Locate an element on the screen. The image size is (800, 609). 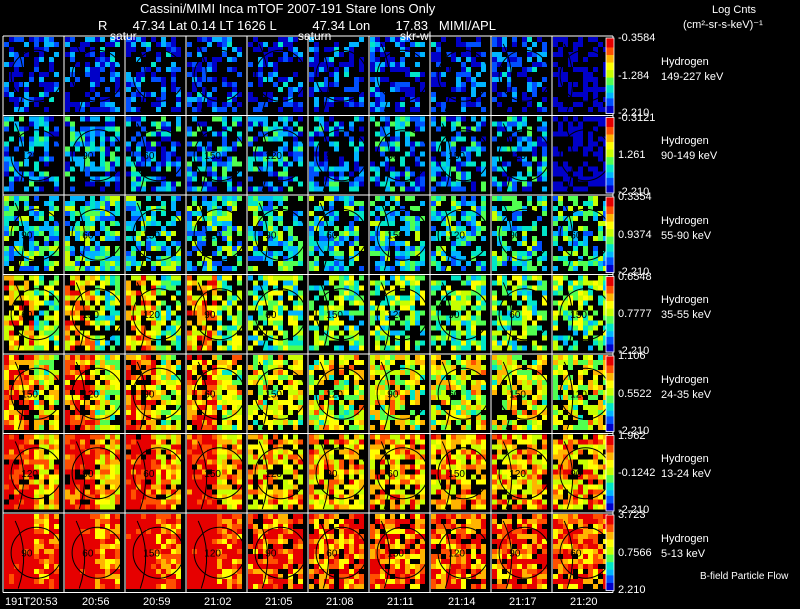
energy-band-label: 13-24 keV is located at coordinates (686, 474).